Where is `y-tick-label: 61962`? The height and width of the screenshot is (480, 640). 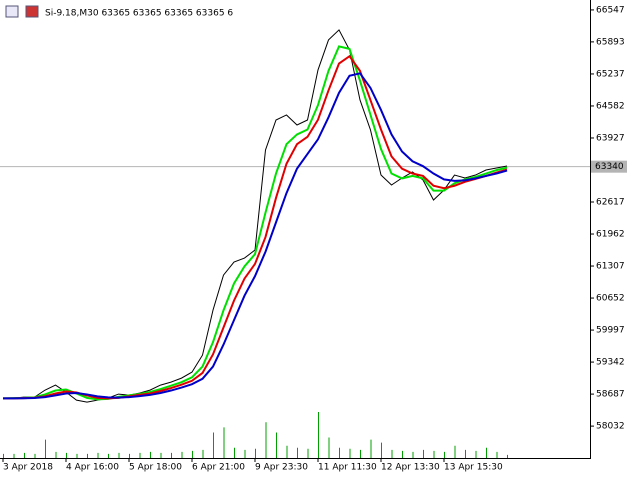 y-tick-label: 61962 is located at coordinates (610, 235).